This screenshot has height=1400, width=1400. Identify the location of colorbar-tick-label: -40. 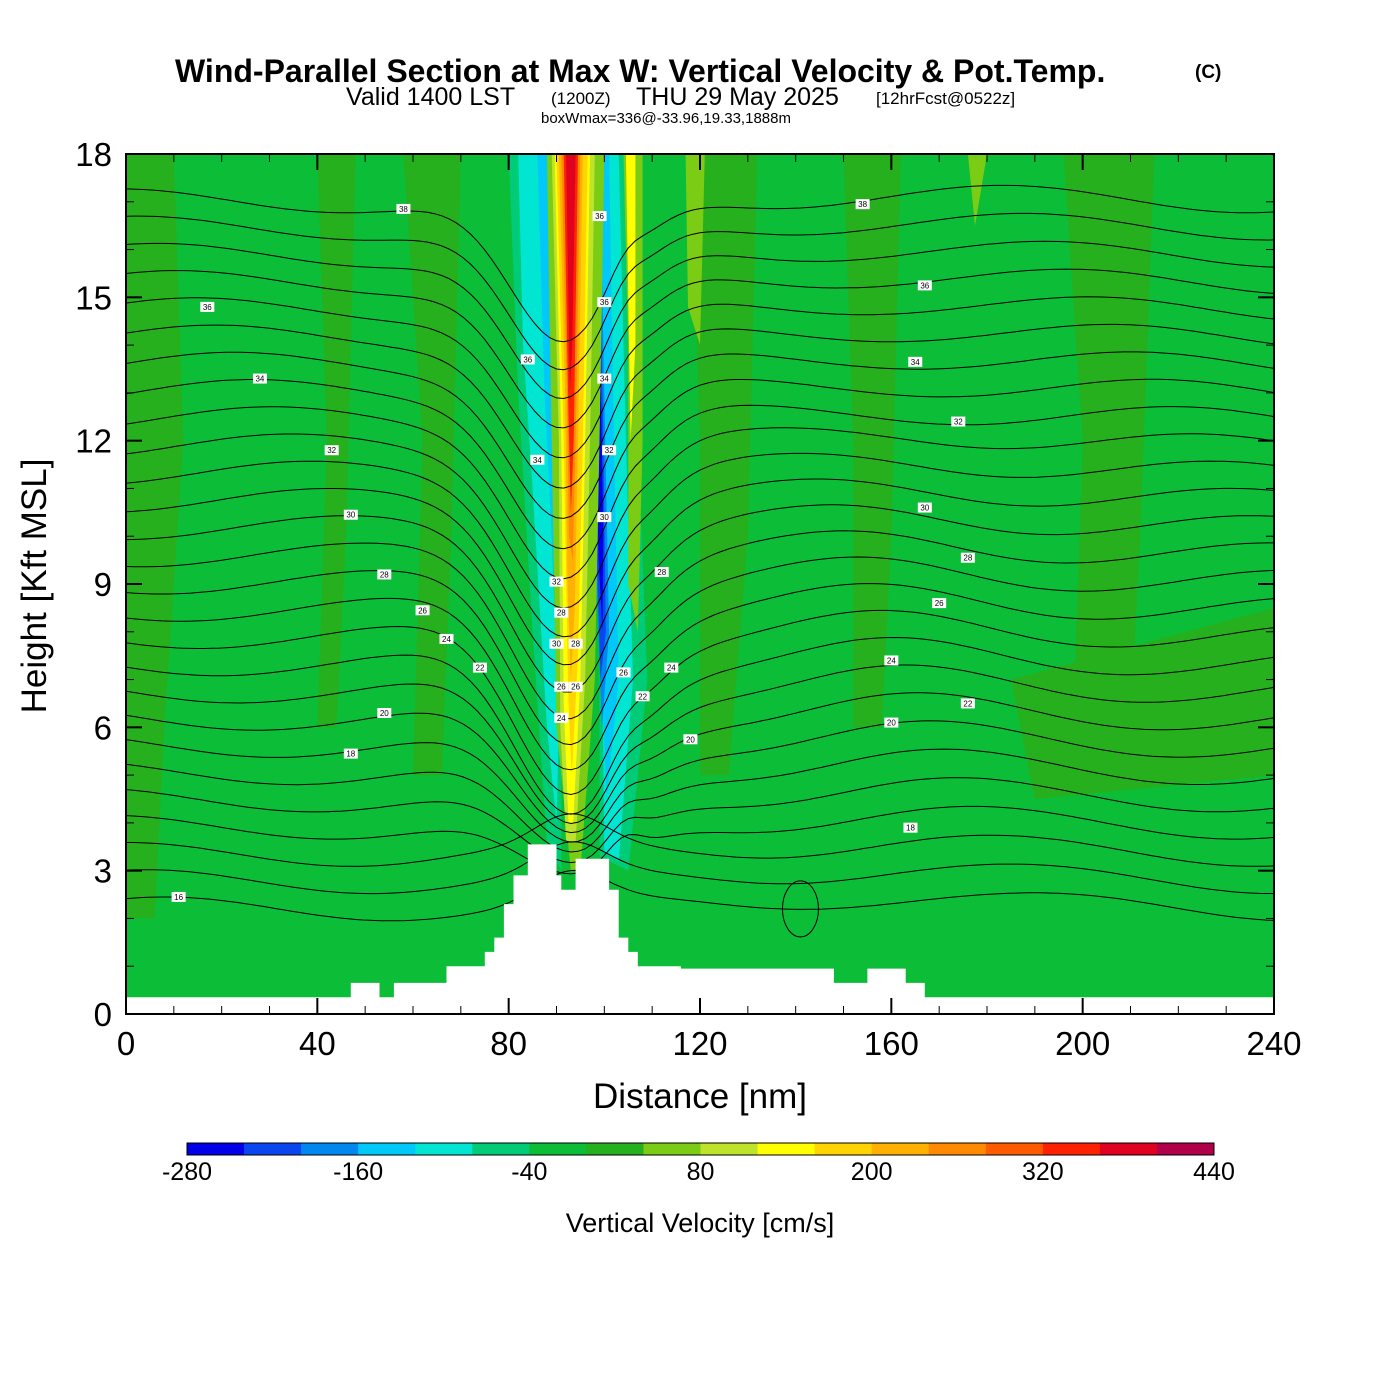
(529, 1172).